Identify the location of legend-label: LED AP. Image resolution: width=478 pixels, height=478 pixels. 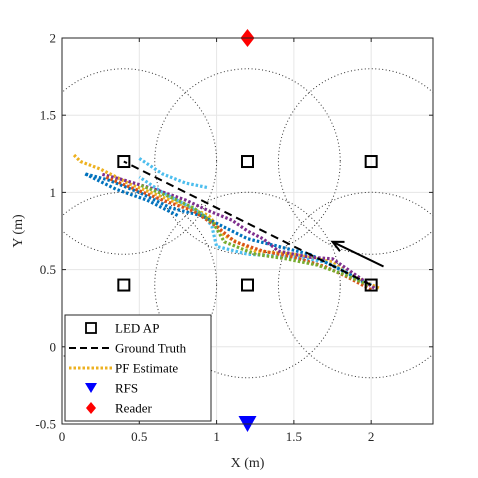
(137, 328).